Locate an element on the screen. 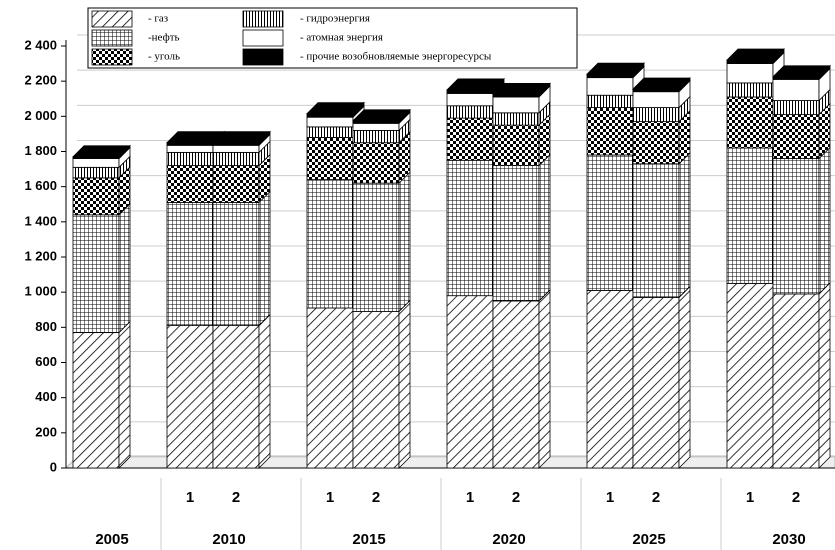 The image size is (835, 550). y-tick-label: 1 800 is located at coordinates (40, 150).